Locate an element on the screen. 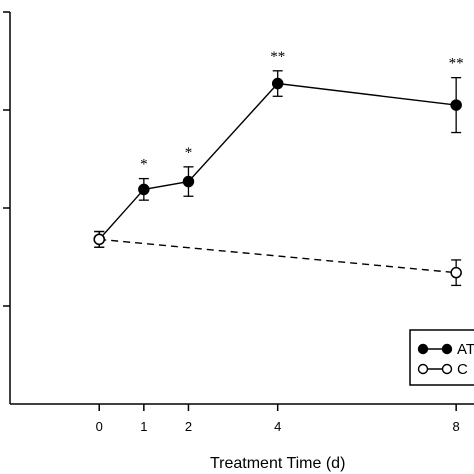  legend-label-AT: AT is located at coordinates (465, 349).